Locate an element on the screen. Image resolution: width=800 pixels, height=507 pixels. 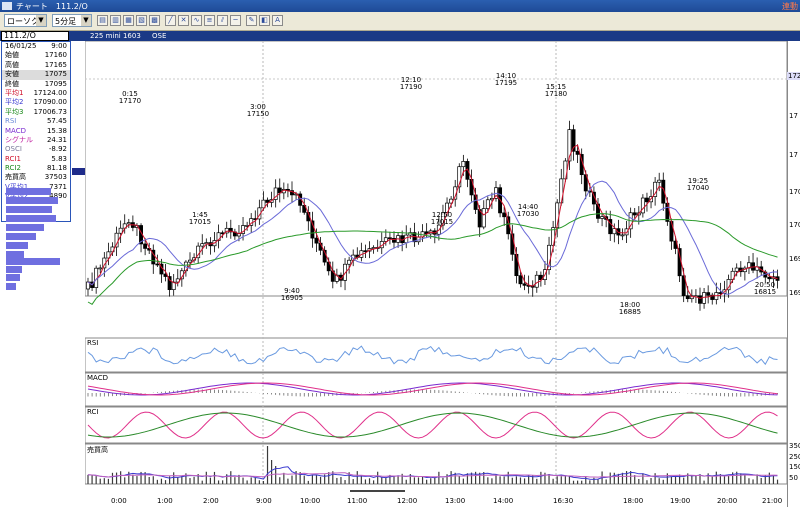
info-row: RCI2 81.18 is located at coordinates (36, 168).